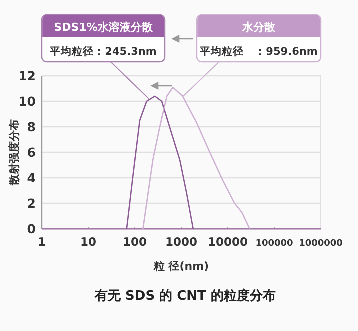  Describe the element at coordinates (103, 51) in the screenshot. I see `annotation: 平均粒径：245.3nm` at that location.